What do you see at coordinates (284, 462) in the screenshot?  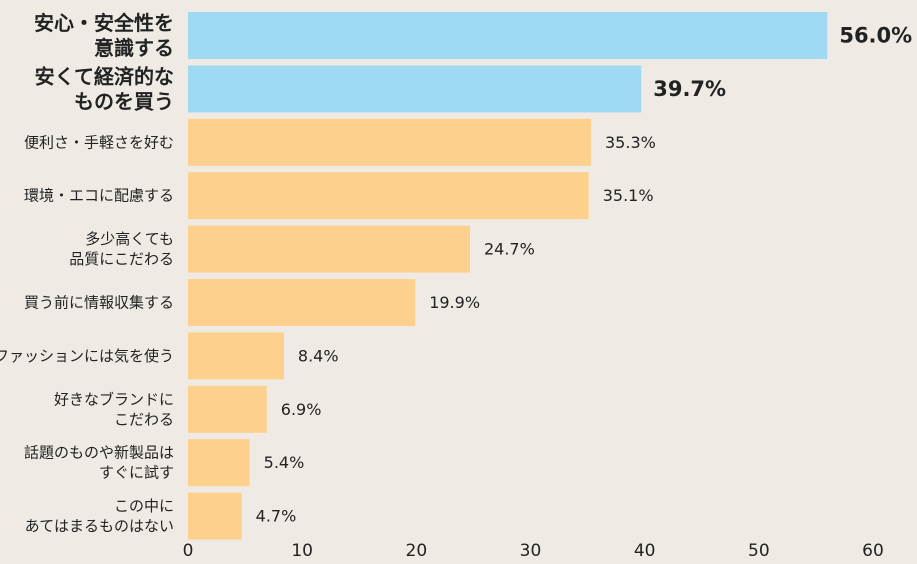 I see `value-label: 5.4%` at bounding box center [284, 462].